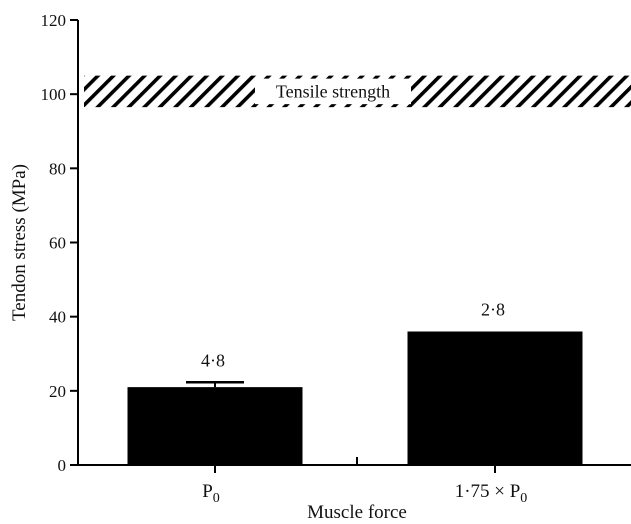  I want to click on y-tick-label: 120, so click(54, 20).